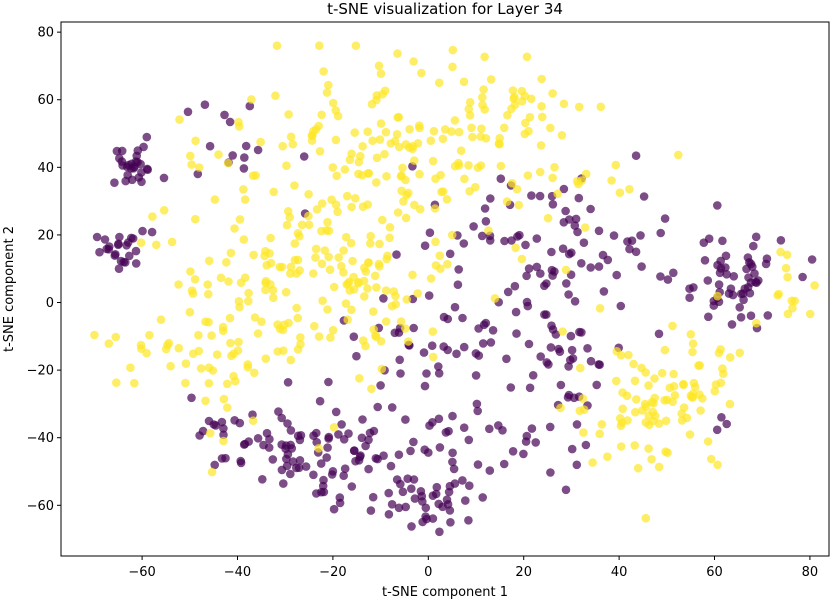 The height and width of the screenshot is (600, 830). I want to click on chart-title: t-SNE visualization for Layer 34, so click(445, 9).